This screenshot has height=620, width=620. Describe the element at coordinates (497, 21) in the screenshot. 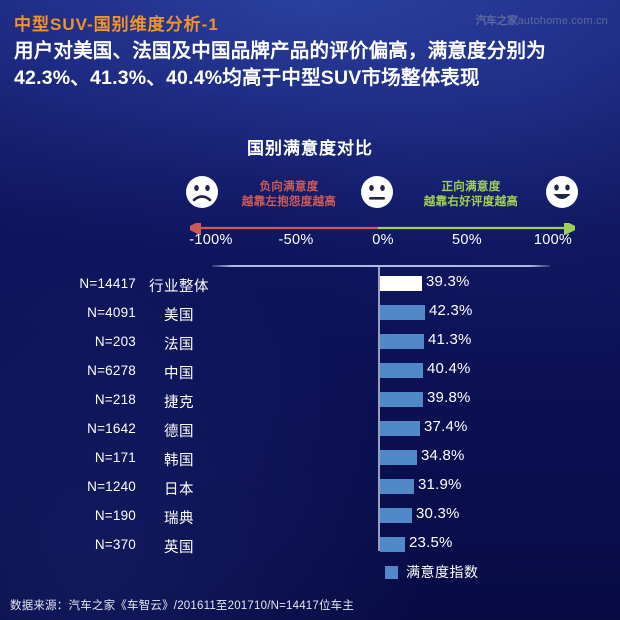

I see `watermark-cn-text: 汽车之家` at that location.